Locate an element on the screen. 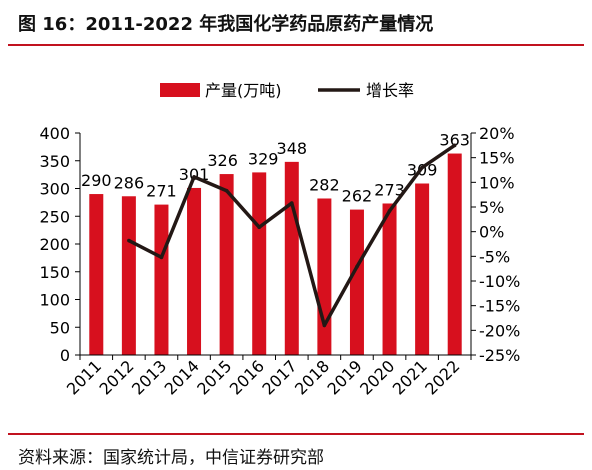 This screenshot has height=470, width=592. growth-point-2016 is located at coordinates (259, 227).